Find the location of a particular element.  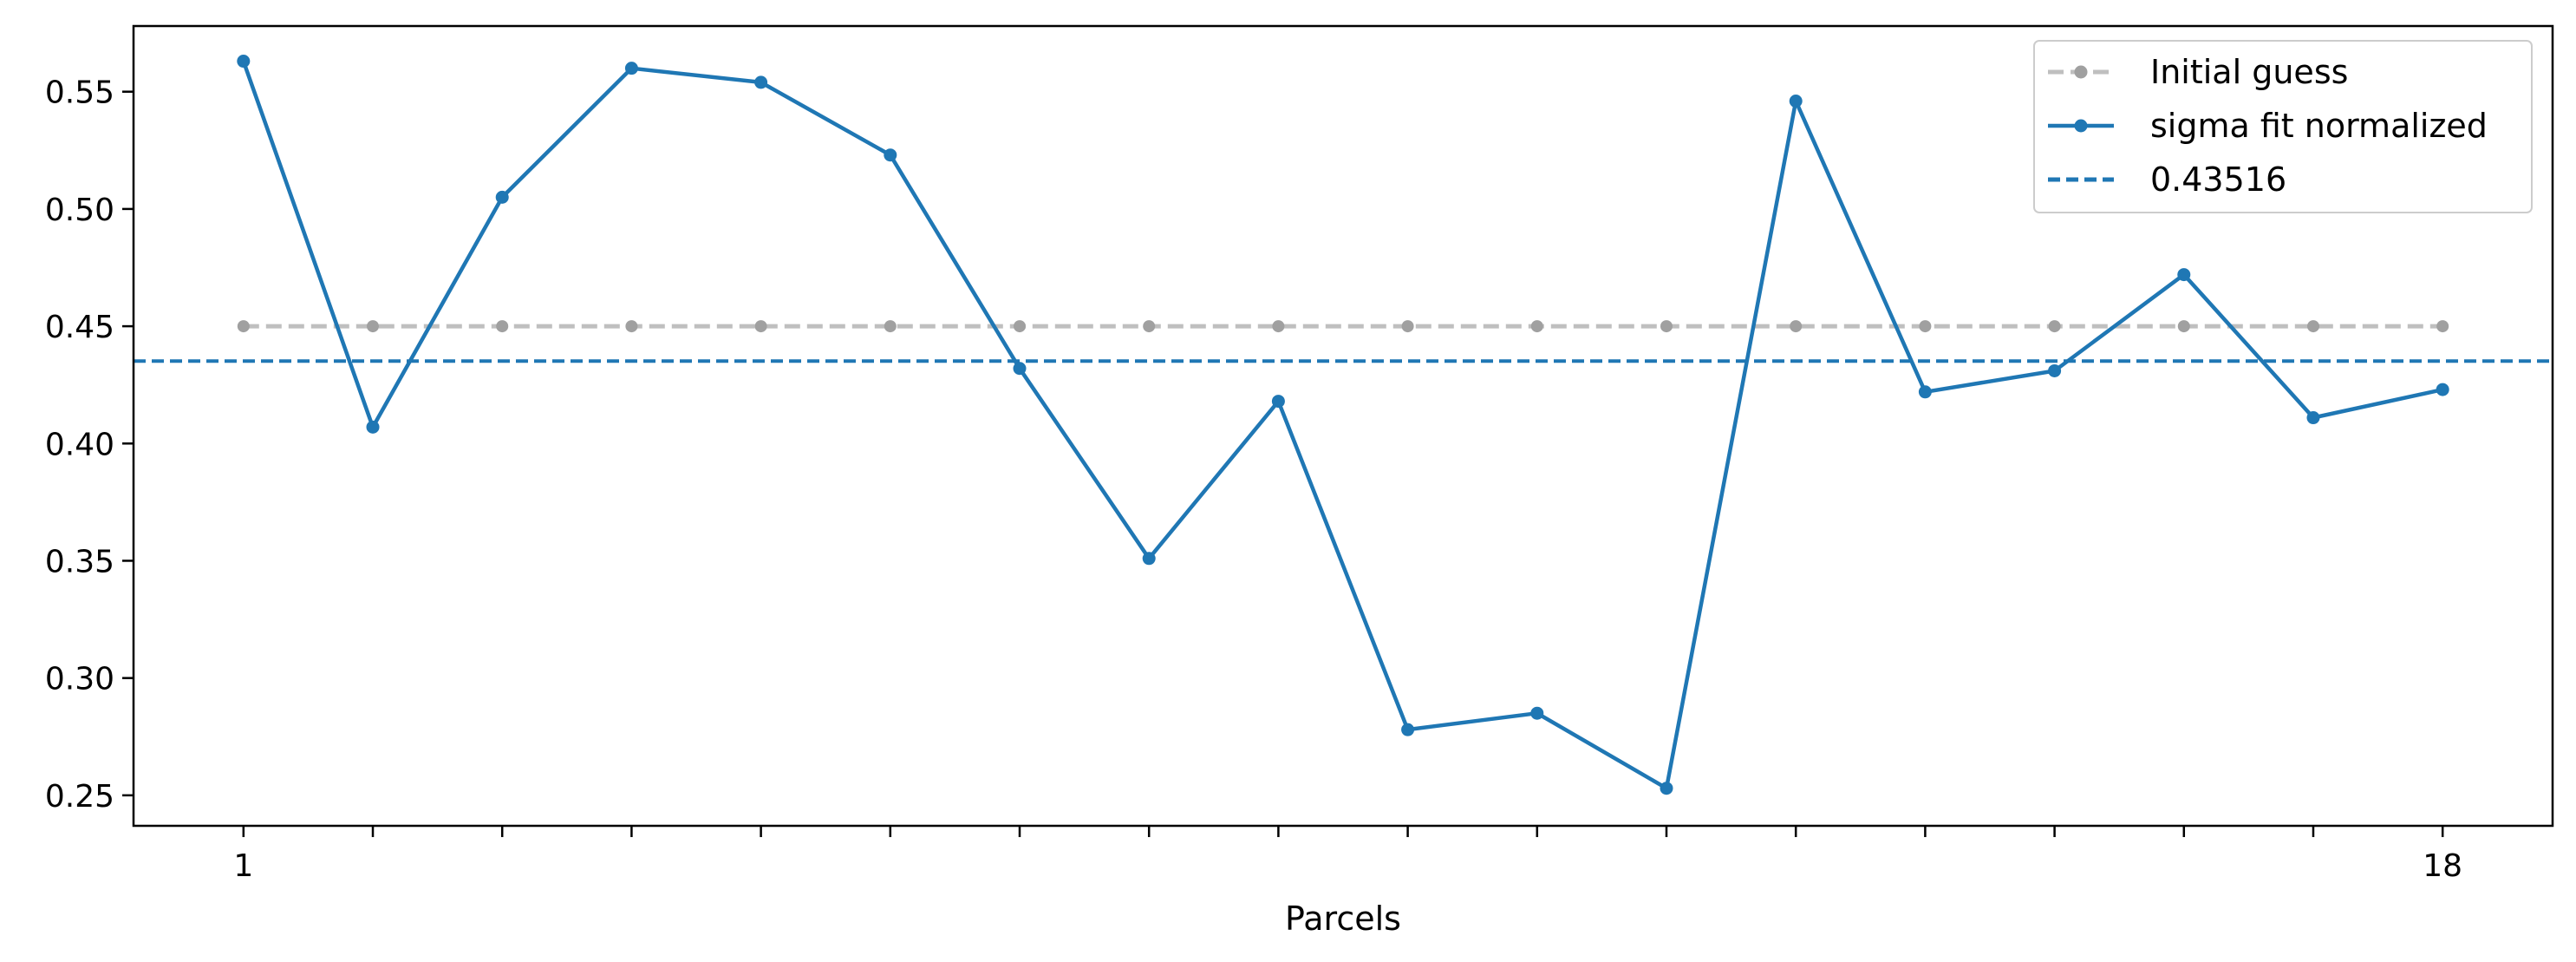

legend-label-1: Initial guess is located at coordinates (2249, 72).